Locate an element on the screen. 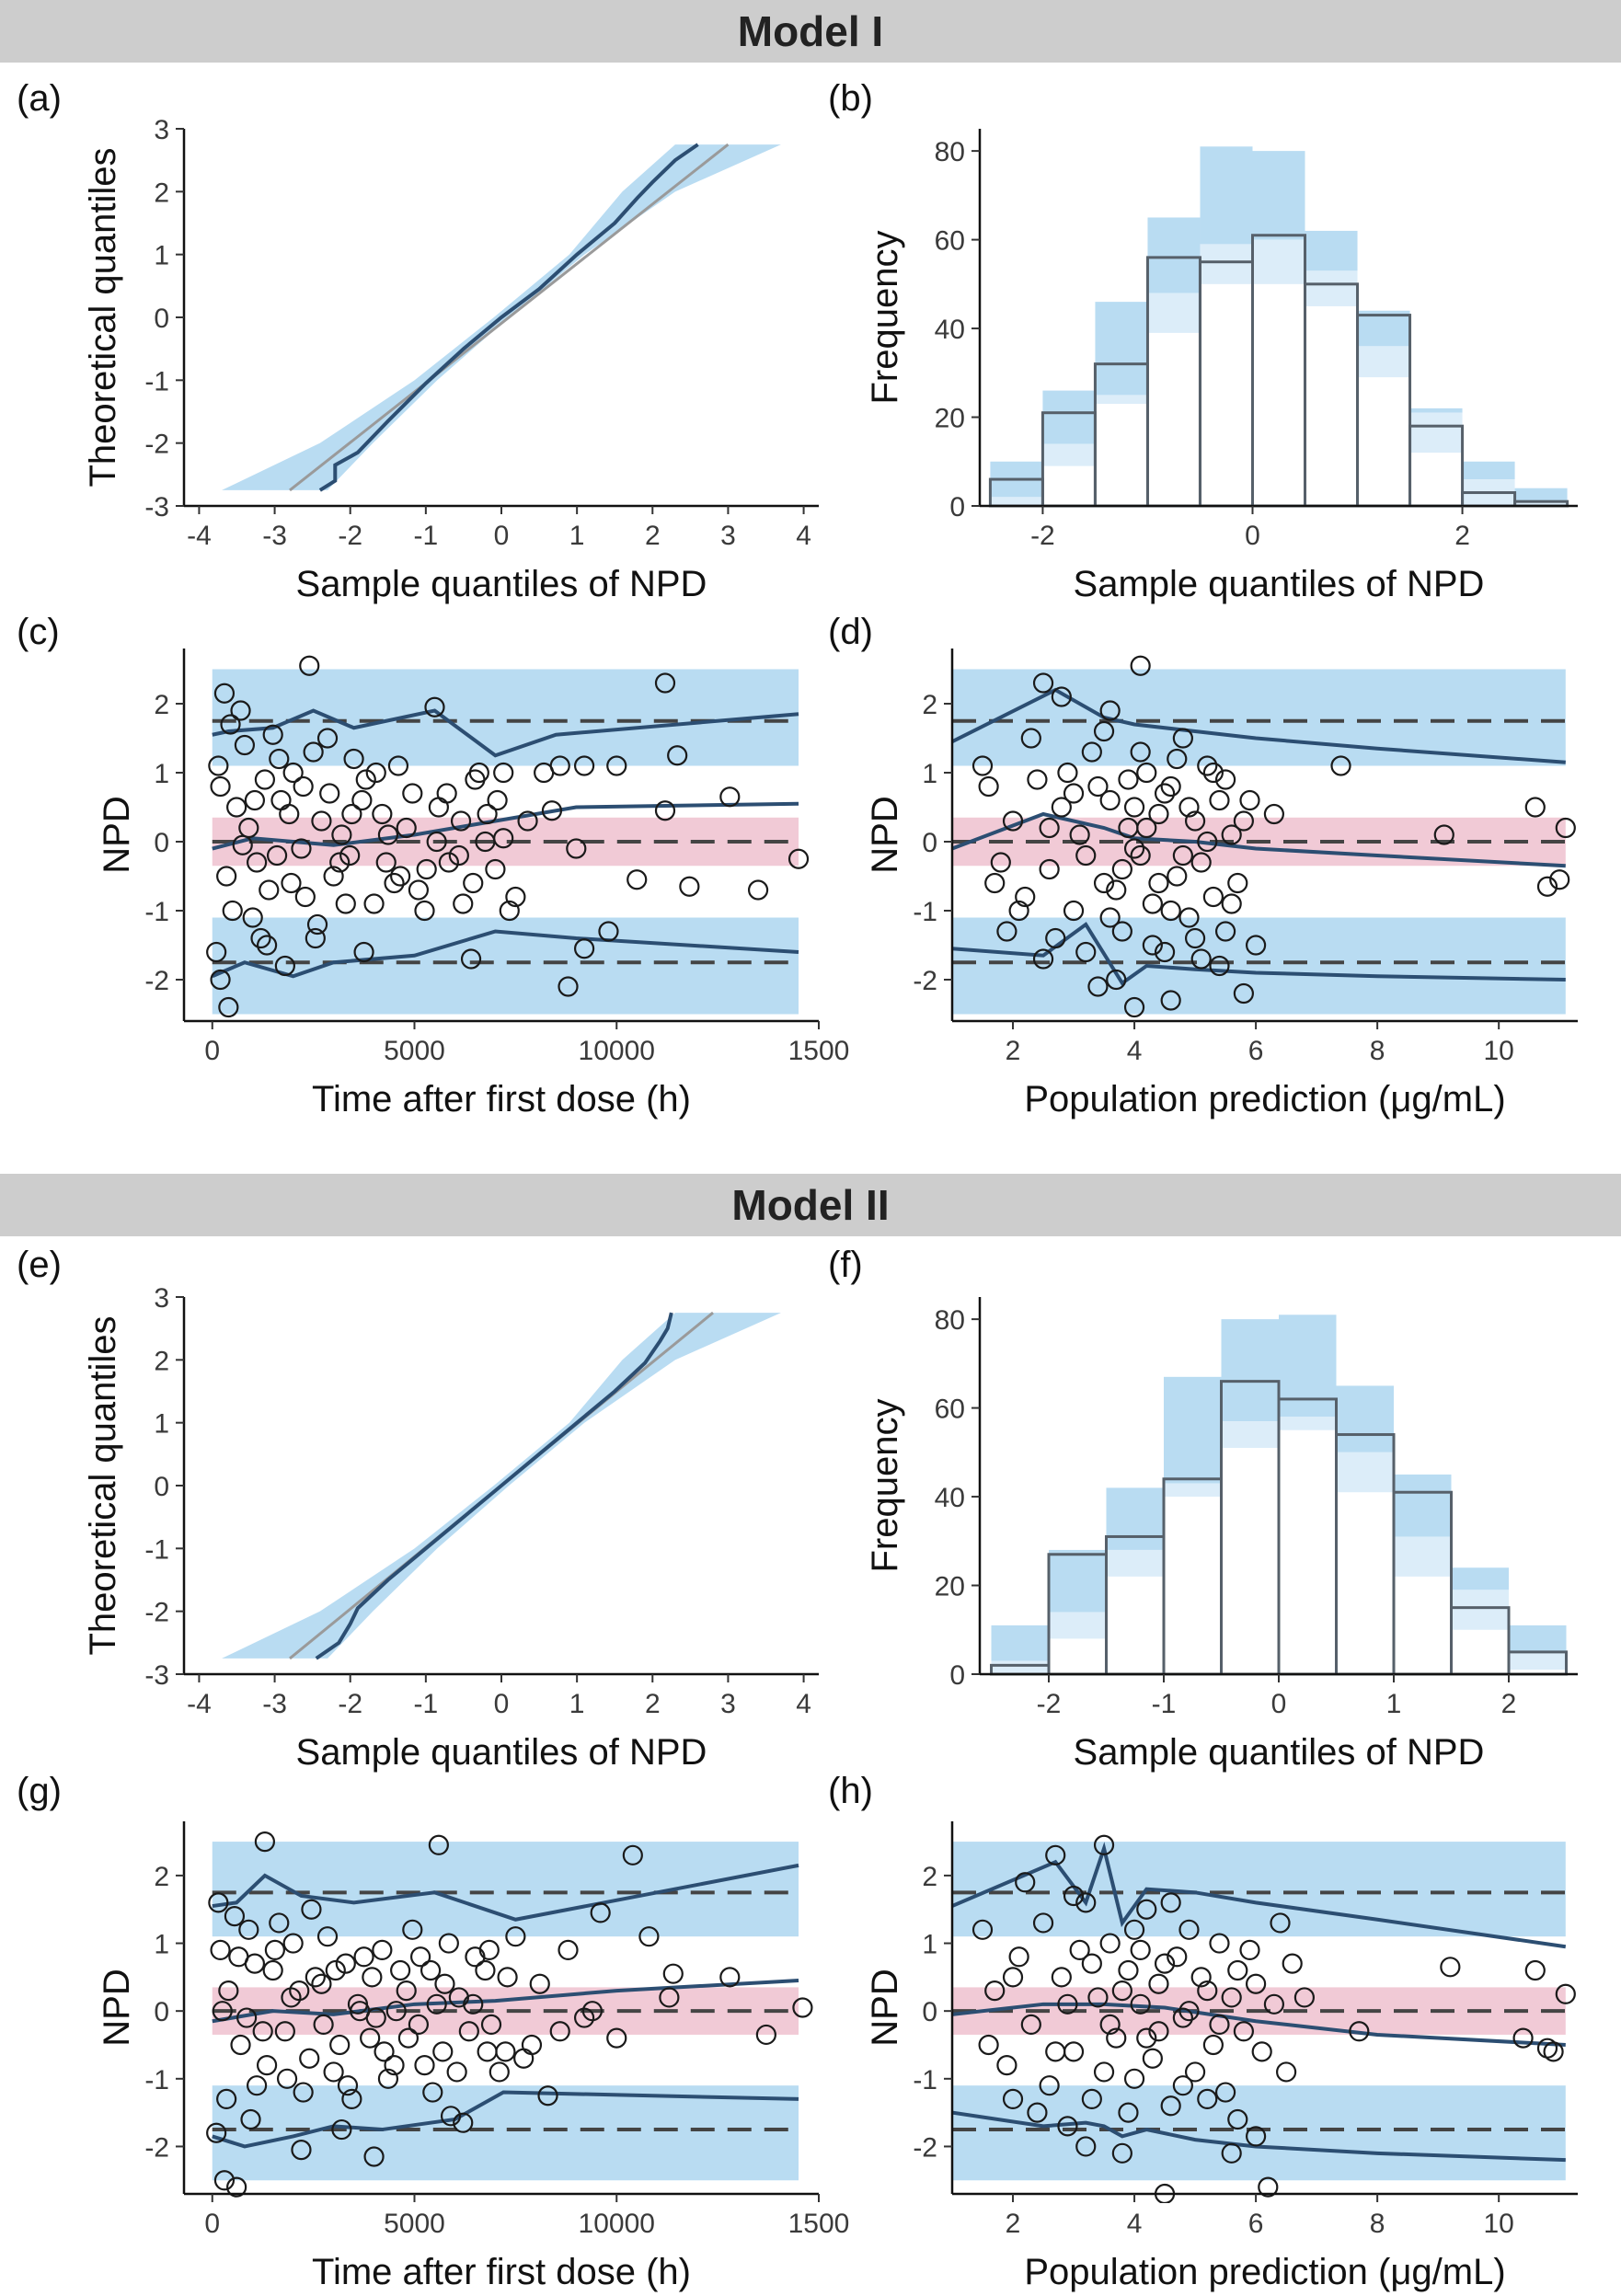 The width and height of the screenshot is (1621, 2296). x-tick-label: 0 is located at coordinates (502, 1704).